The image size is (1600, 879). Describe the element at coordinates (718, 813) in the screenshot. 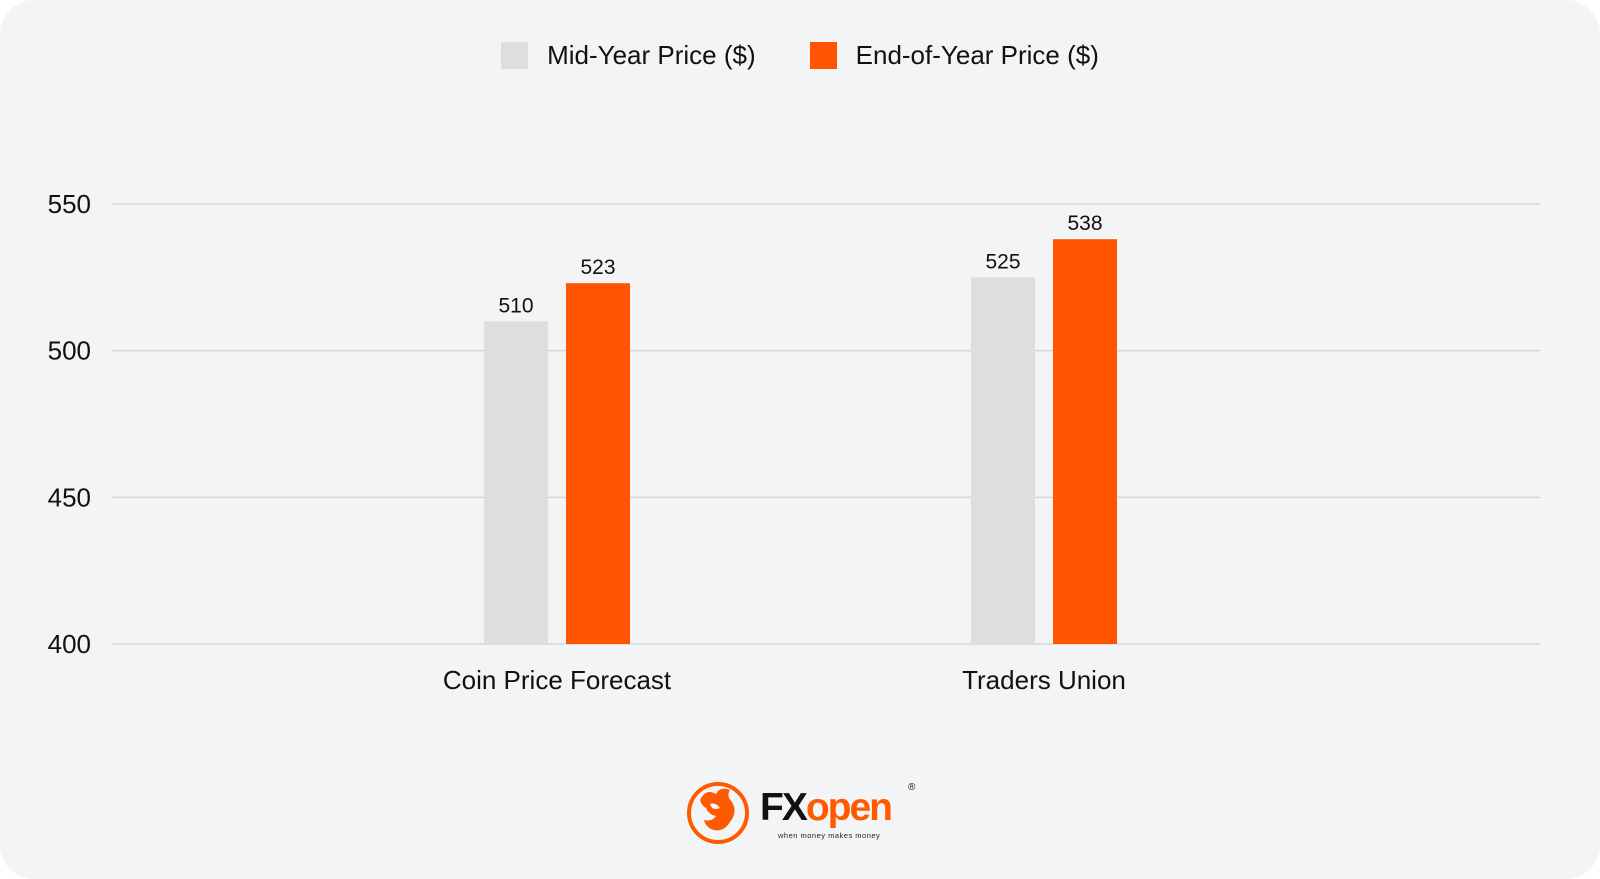

I see `fxopen-bull-logo-icon` at that location.